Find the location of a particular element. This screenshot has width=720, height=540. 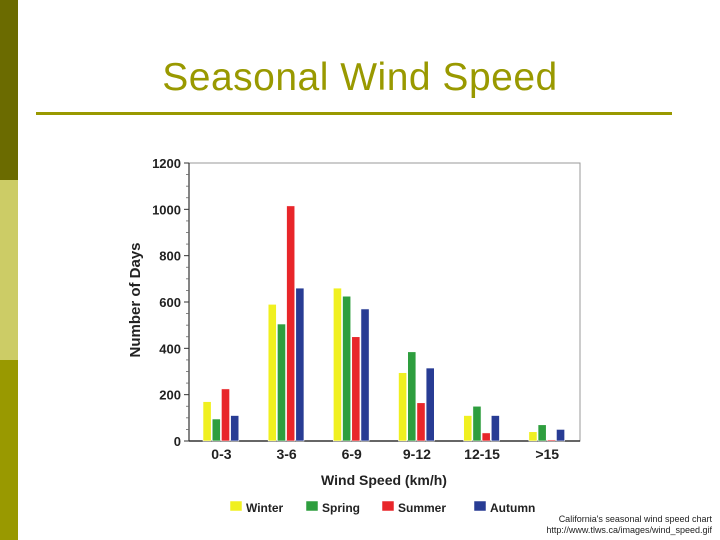

y-tick-label: 600 is located at coordinates (170, 302).